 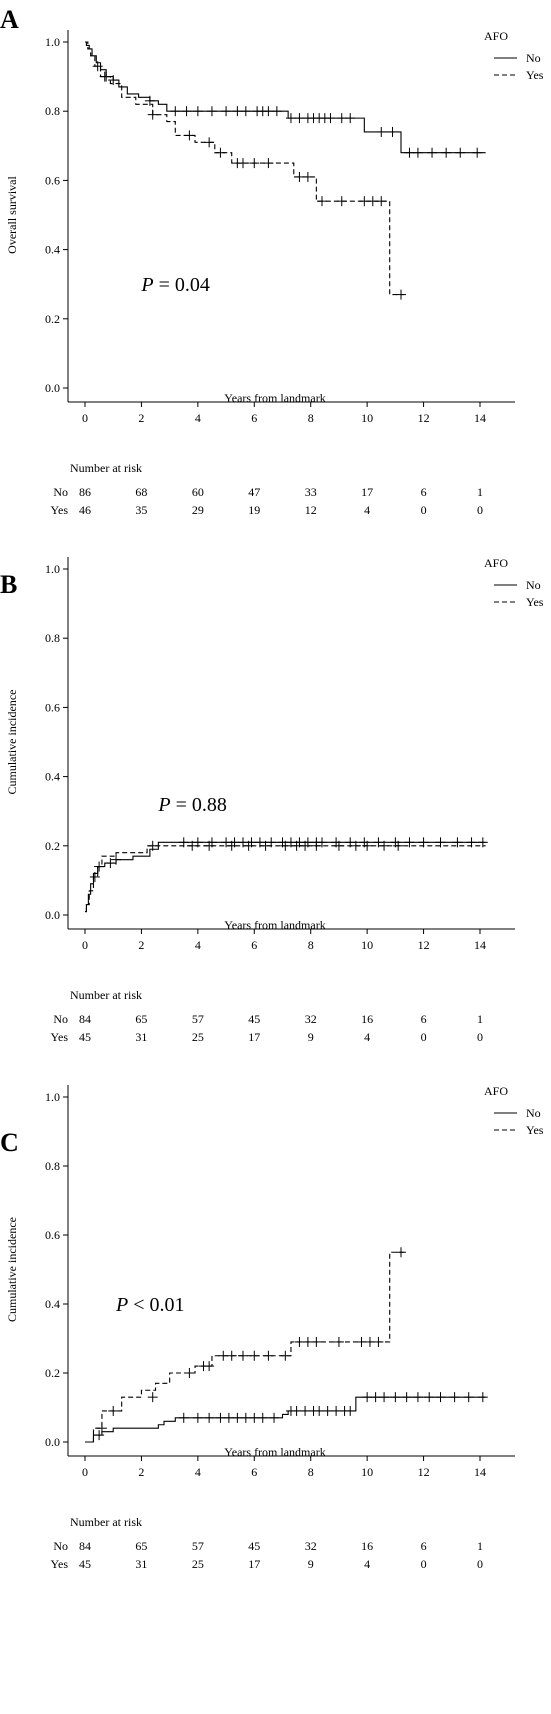 I want to click on p-value-text: < 0.01, so click(x=156, y=1305).